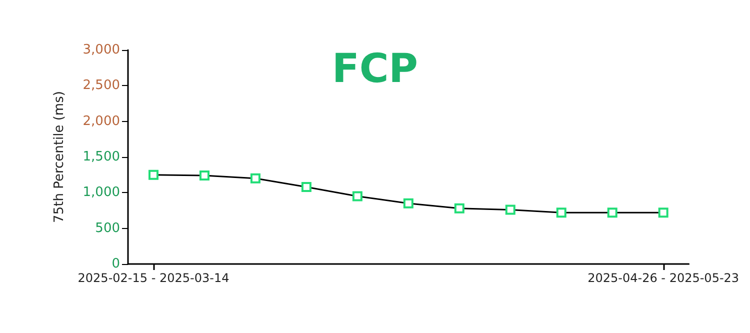  Describe the element at coordinates (101, 157) in the screenshot. I see `y-tick-label: 1,500` at that location.